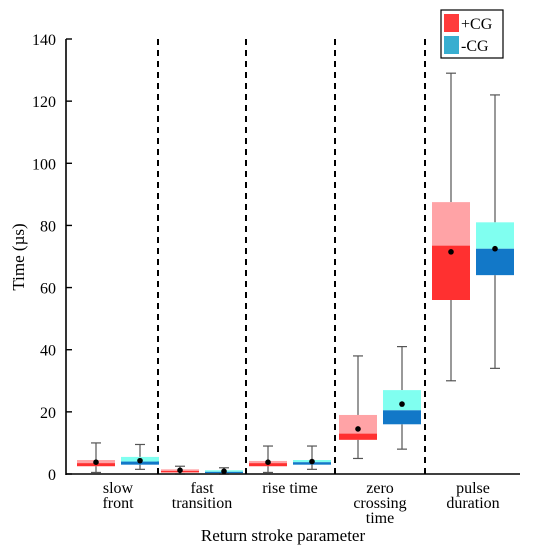  Describe the element at coordinates (473, 488) in the screenshot. I see `x-category-label-pulse-1: pulse` at that location.